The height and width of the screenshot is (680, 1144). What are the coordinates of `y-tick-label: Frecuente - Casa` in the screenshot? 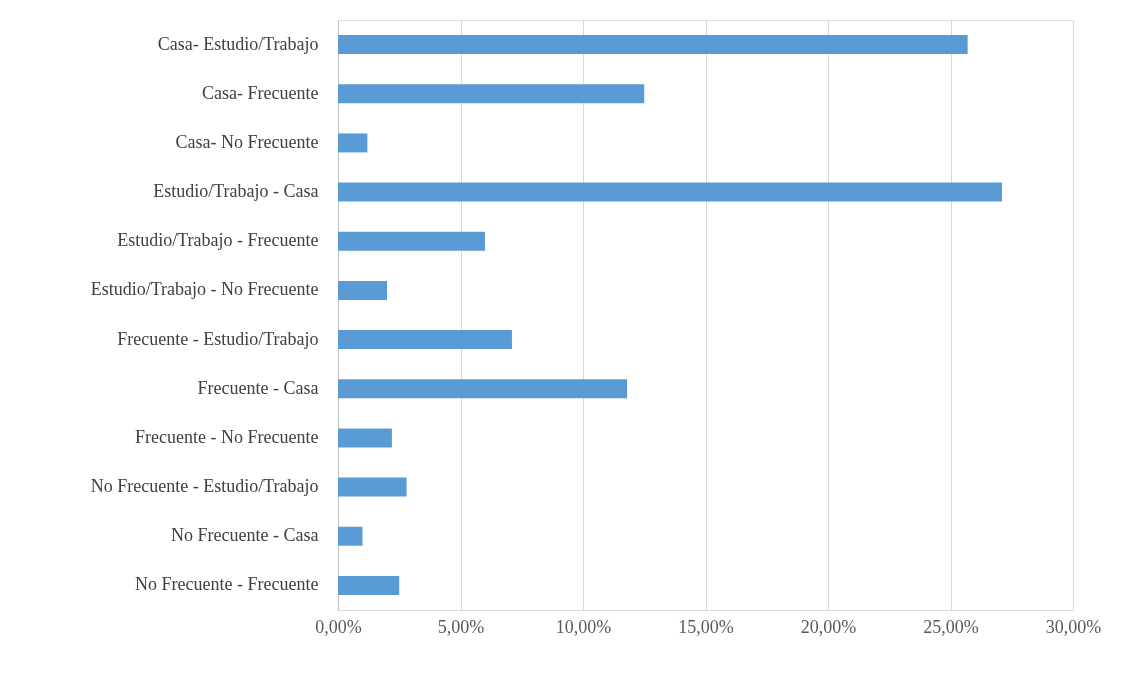 It's located at (258, 387).